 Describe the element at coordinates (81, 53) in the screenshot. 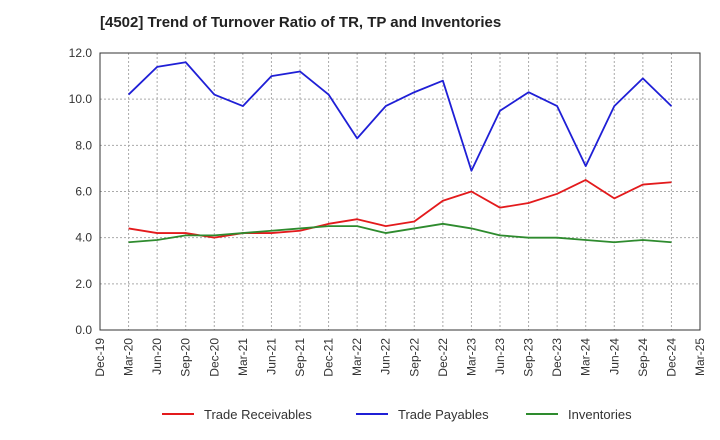

I see `y-tick-label: 12.0` at that location.